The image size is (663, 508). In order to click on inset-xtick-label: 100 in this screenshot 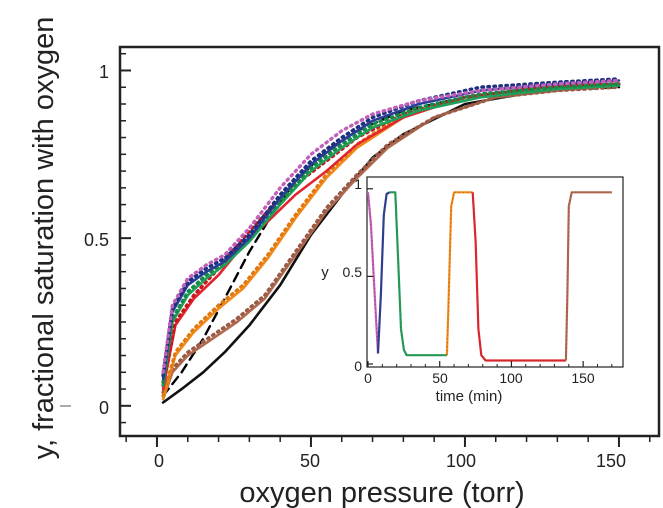, I will do `click(511, 378)`.